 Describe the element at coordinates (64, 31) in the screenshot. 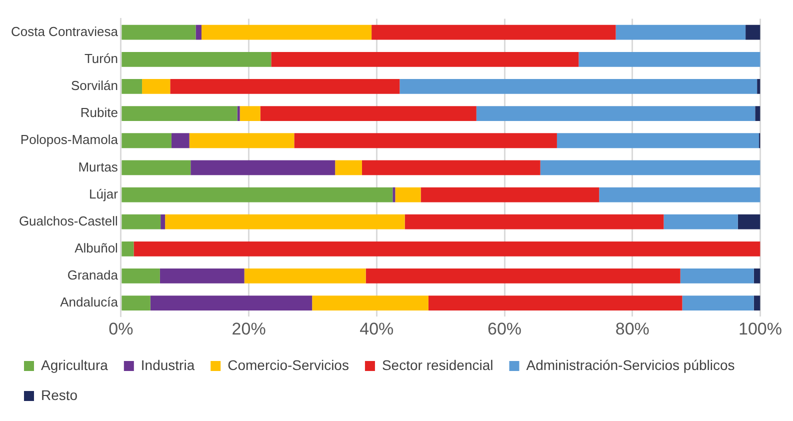

I see `y-tick-label: Costa Contraviesa` at that location.